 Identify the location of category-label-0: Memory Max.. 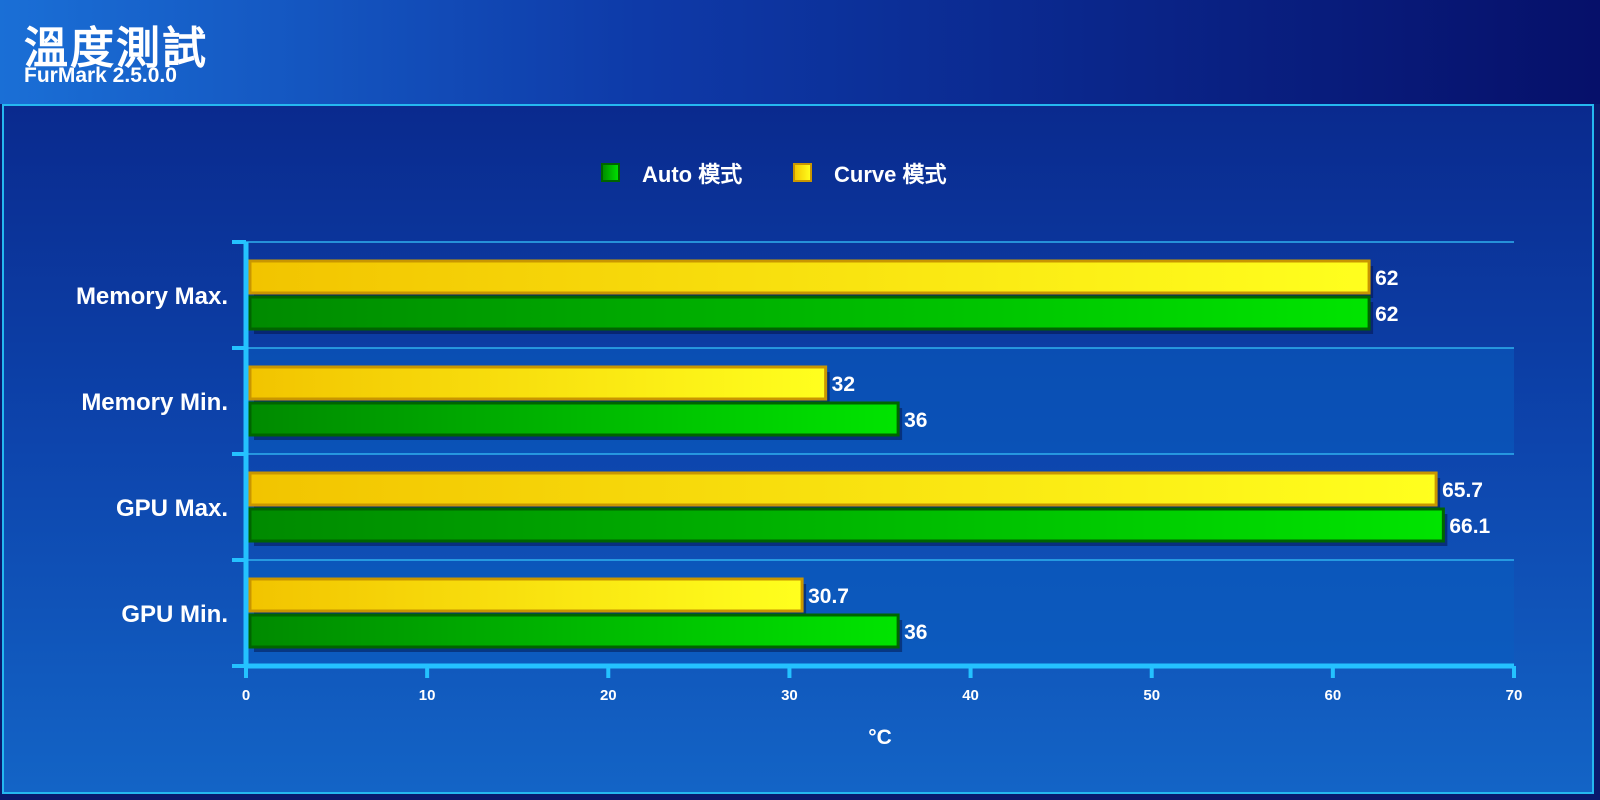
(152, 296).